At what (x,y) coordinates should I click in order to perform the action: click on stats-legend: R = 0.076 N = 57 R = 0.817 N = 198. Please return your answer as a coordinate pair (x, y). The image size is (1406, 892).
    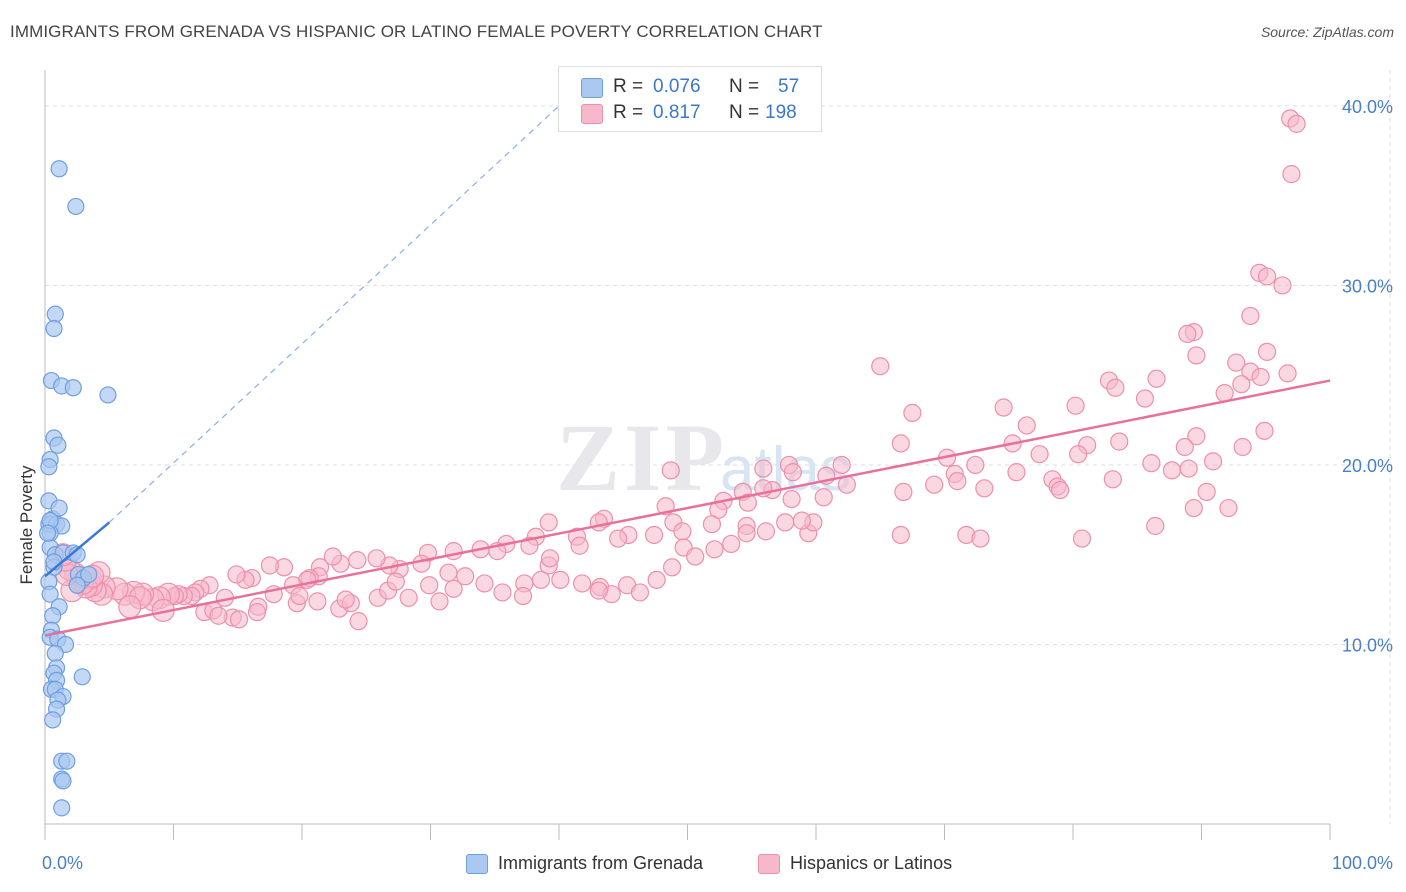
    Looking at the image, I should click on (690, 99).